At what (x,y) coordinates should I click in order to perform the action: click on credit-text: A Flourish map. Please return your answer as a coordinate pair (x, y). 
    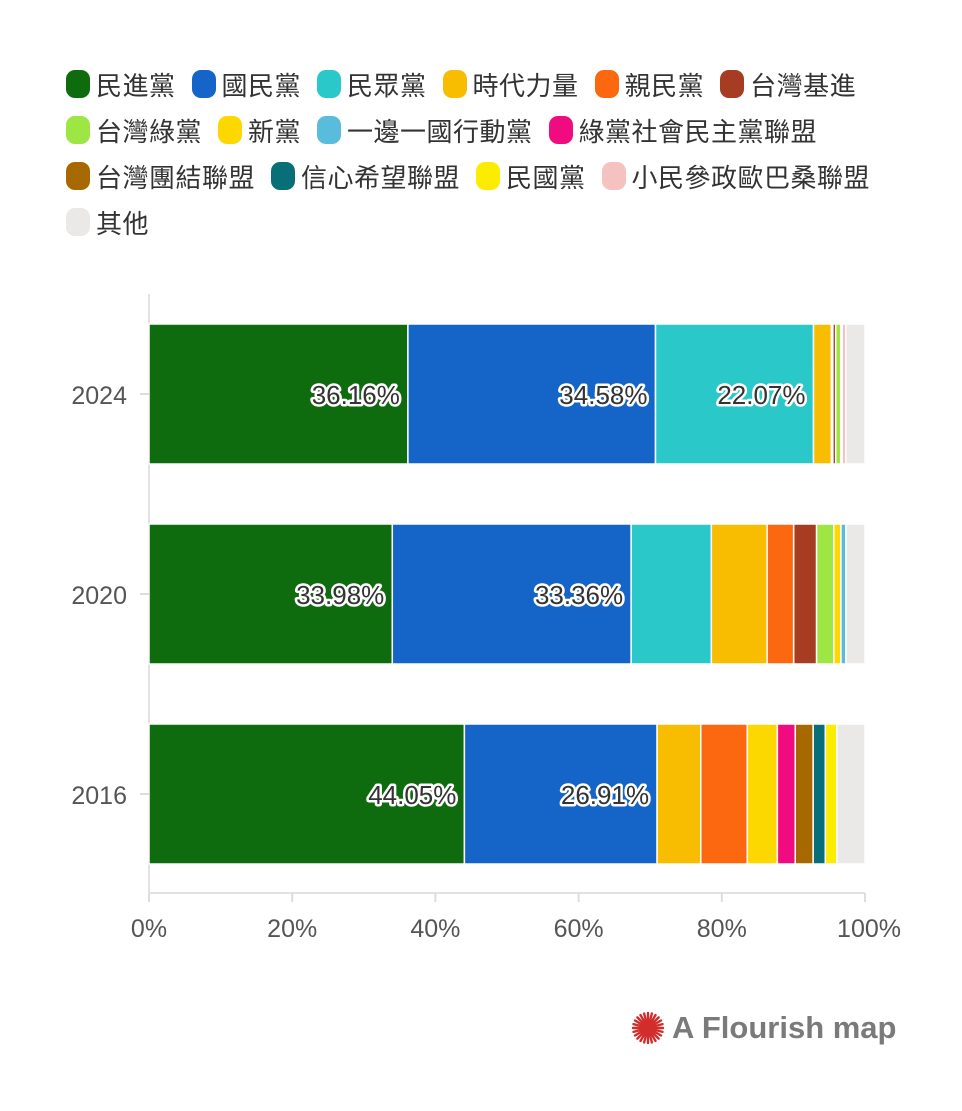
    Looking at the image, I should click on (784, 1027).